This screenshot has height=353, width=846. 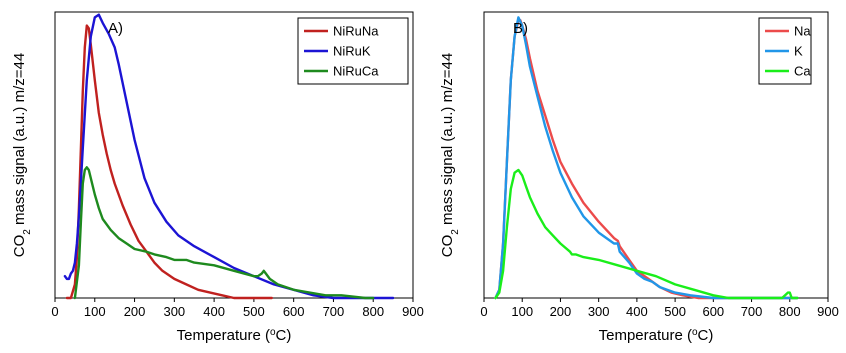 I want to click on panel-label: B), so click(x=520, y=28).